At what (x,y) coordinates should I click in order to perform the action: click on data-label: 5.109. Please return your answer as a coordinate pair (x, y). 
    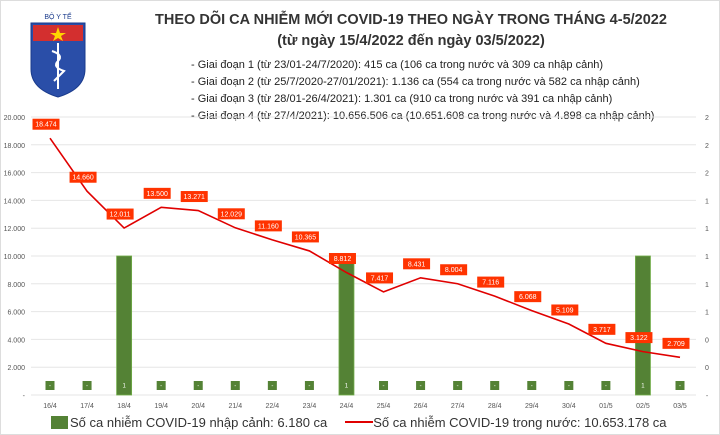
    Looking at the image, I should click on (565, 310).